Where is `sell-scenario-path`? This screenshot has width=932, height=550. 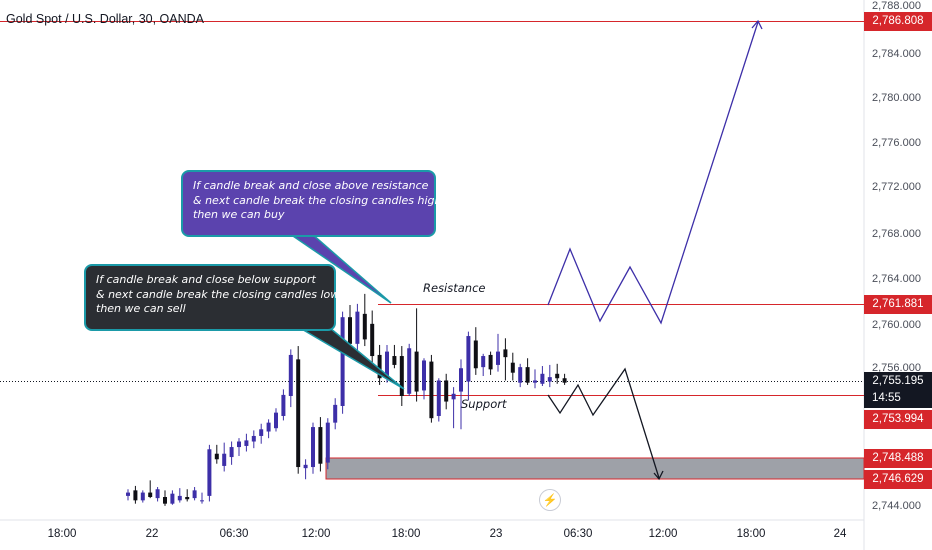
sell-scenario-path is located at coordinates (603, 423).